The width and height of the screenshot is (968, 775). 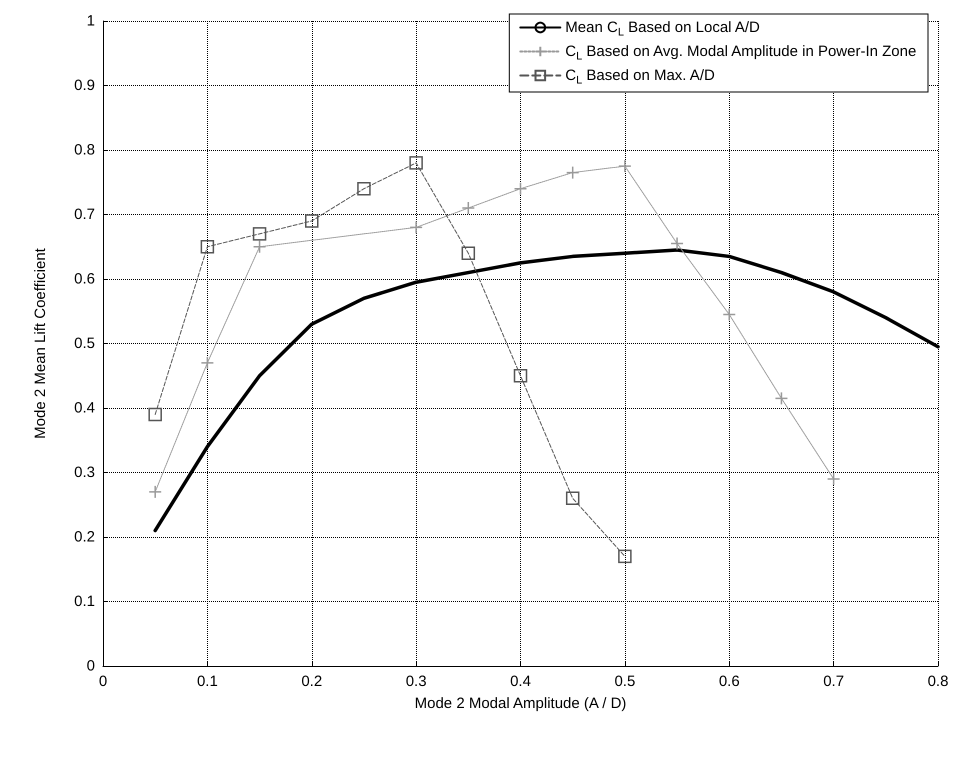 I want to click on x-tick-label: 0.2, so click(x=311, y=681).